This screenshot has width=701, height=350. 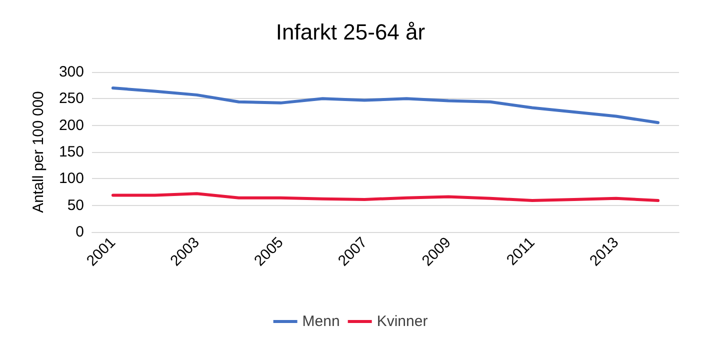 What do you see at coordinates (71, 179) in the screenshot?
I see `y-tick-label: 100` at bounding box center [71, 179].